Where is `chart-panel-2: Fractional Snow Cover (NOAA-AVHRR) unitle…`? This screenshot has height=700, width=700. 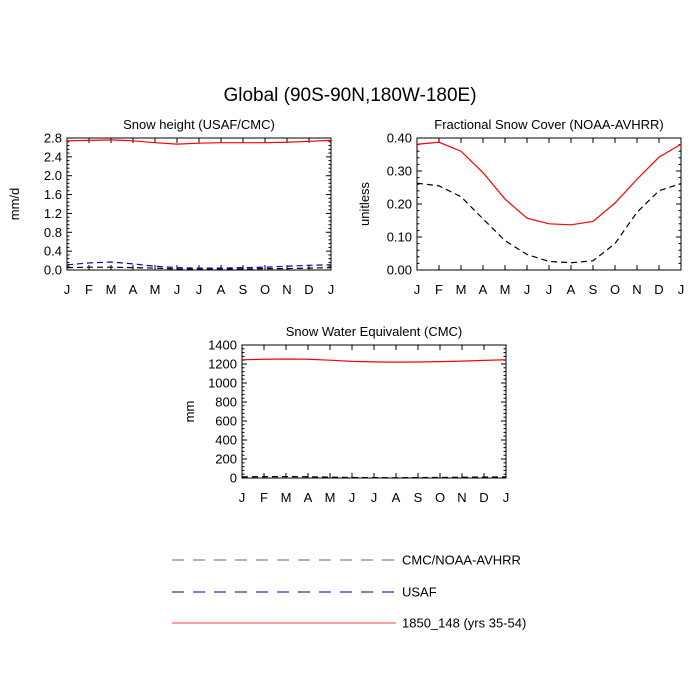
chart-panel-2: Fractional Snow Cover (NOAA-AVHRR) unitle… is located at coordinates (520, 207).